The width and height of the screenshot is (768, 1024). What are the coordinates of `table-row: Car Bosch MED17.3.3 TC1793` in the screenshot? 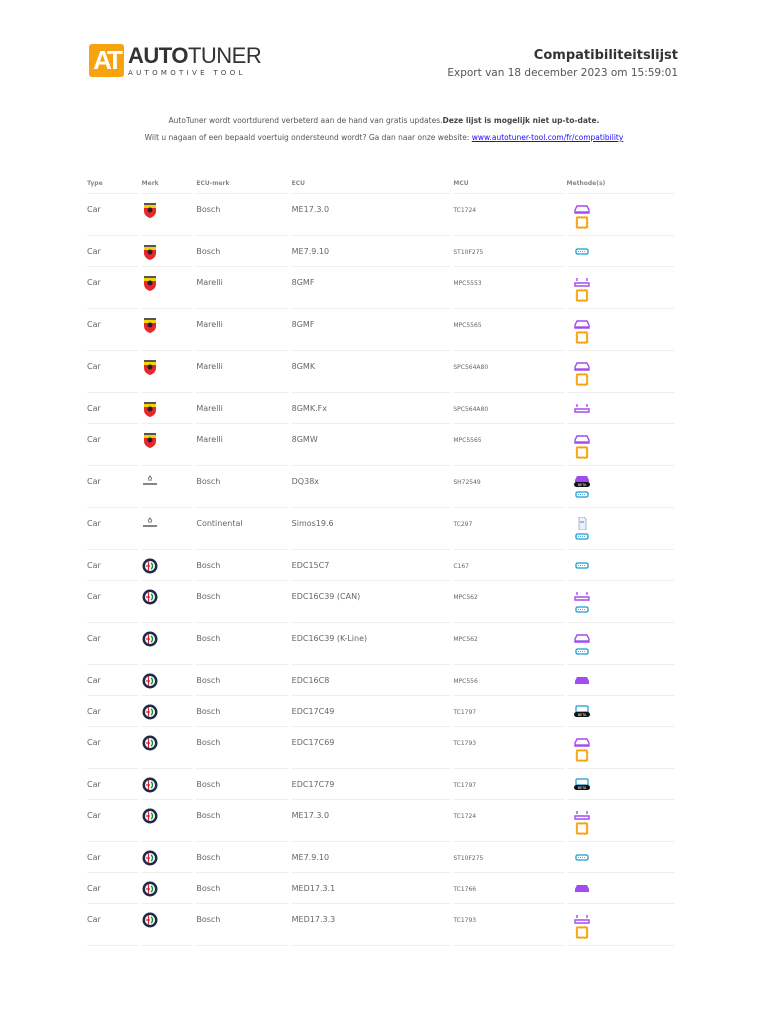 It's located at (380, 925).